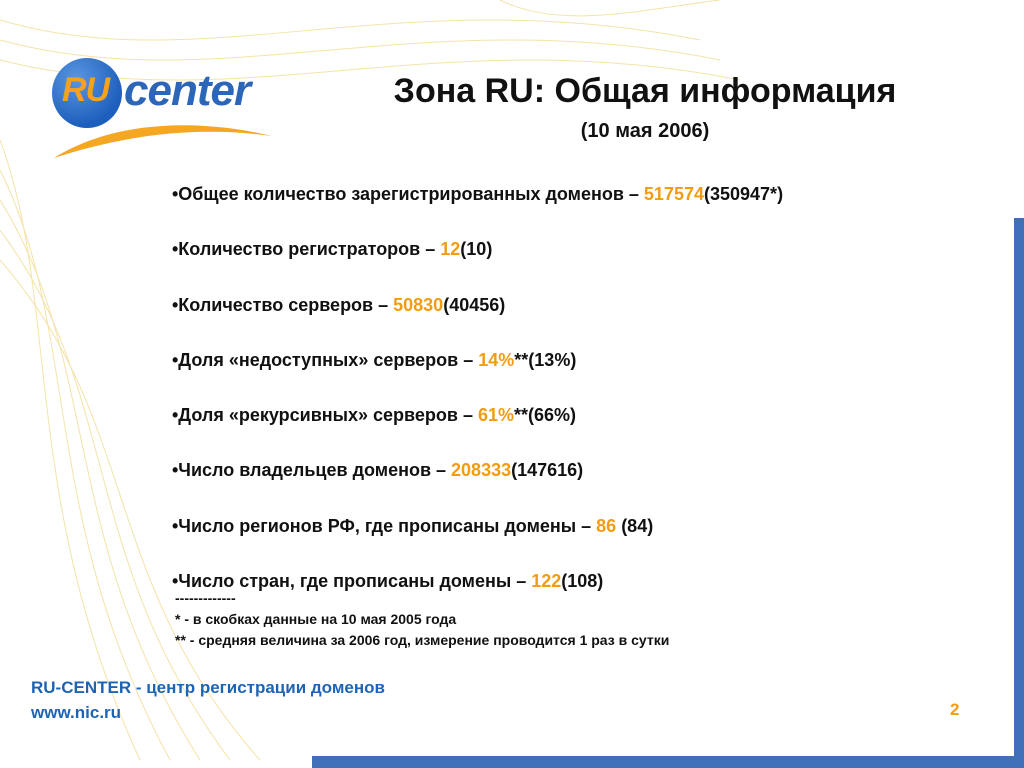 The height and width of the screenshot is (768, 1024). What do you see at coordinates (86, 90) in the screenshot?
I see `logo-ru-text: RU` at bounding box center [86, 90].